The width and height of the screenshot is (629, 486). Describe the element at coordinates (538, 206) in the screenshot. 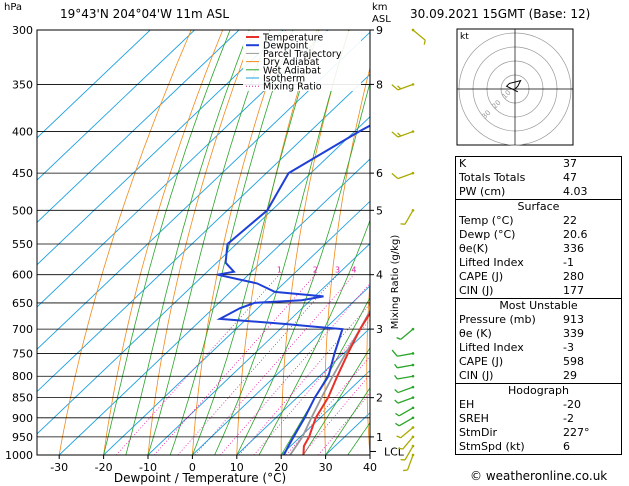

I see `surface-title: Surface` at that location.